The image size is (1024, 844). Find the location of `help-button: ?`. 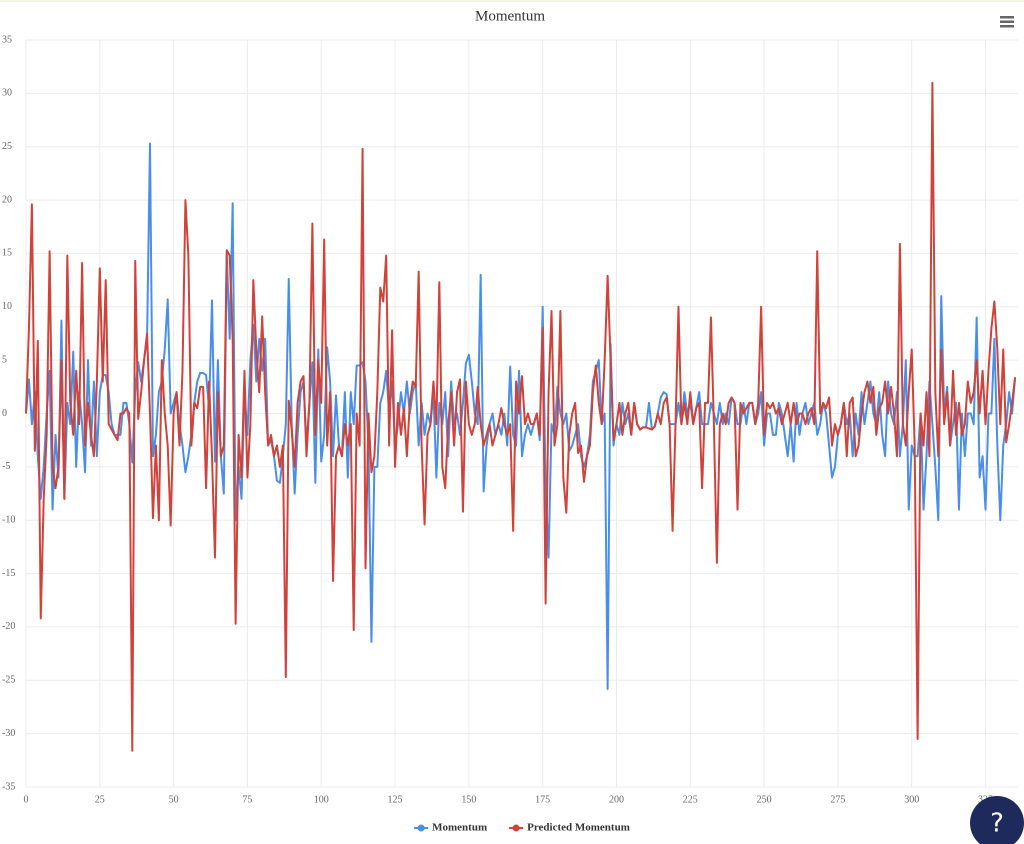

help-button: ? is located at coordinates (997, 820).